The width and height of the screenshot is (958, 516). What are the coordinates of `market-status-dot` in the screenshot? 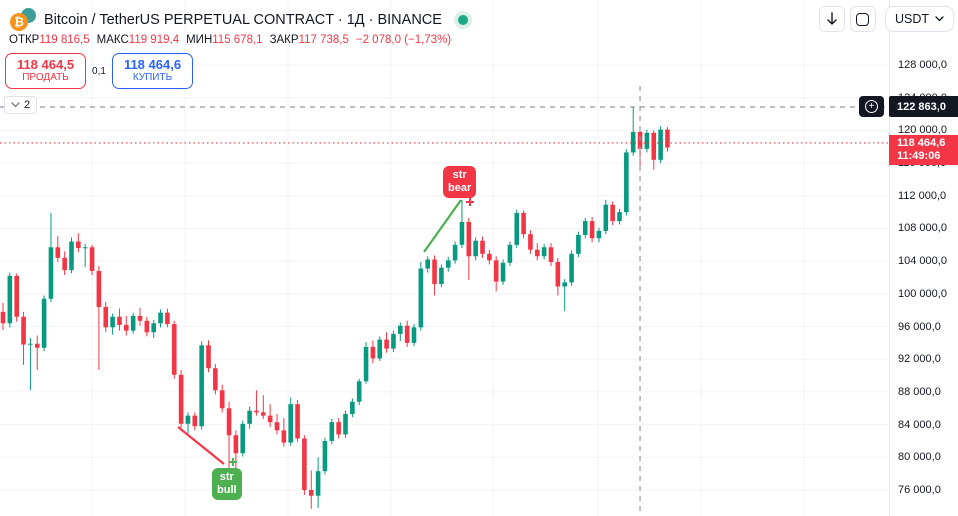 It's located at (462, 20).